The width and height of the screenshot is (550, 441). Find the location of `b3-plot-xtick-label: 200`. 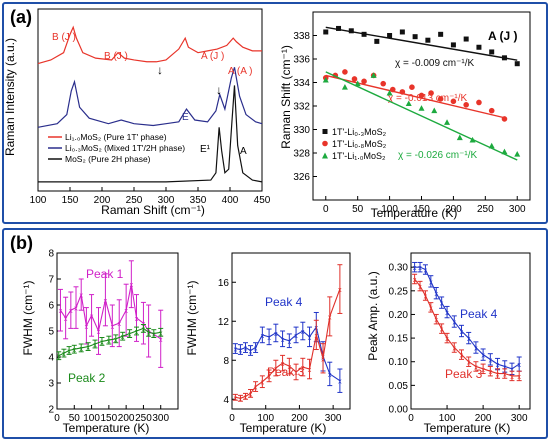

b3-plot-xtick-label: 200 is located at coordinates (483, 418).